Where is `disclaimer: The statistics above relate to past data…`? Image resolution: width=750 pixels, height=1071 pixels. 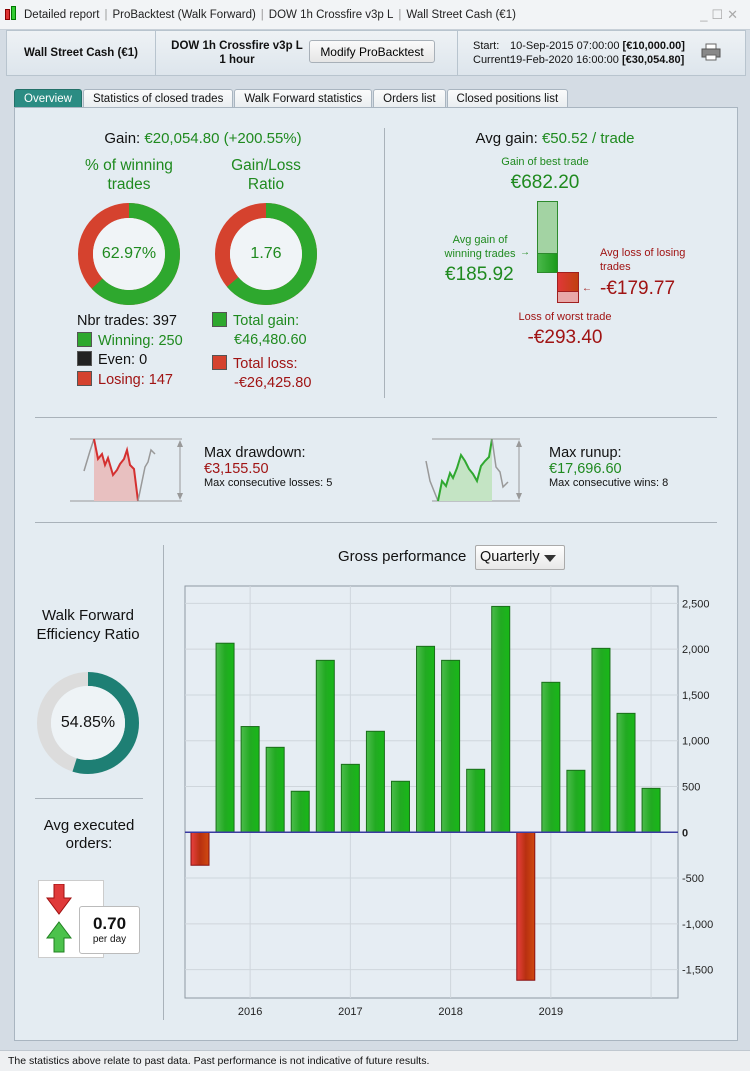
disclaimer: The statistics above relate to past data… is located at coordinates (375, 1060).